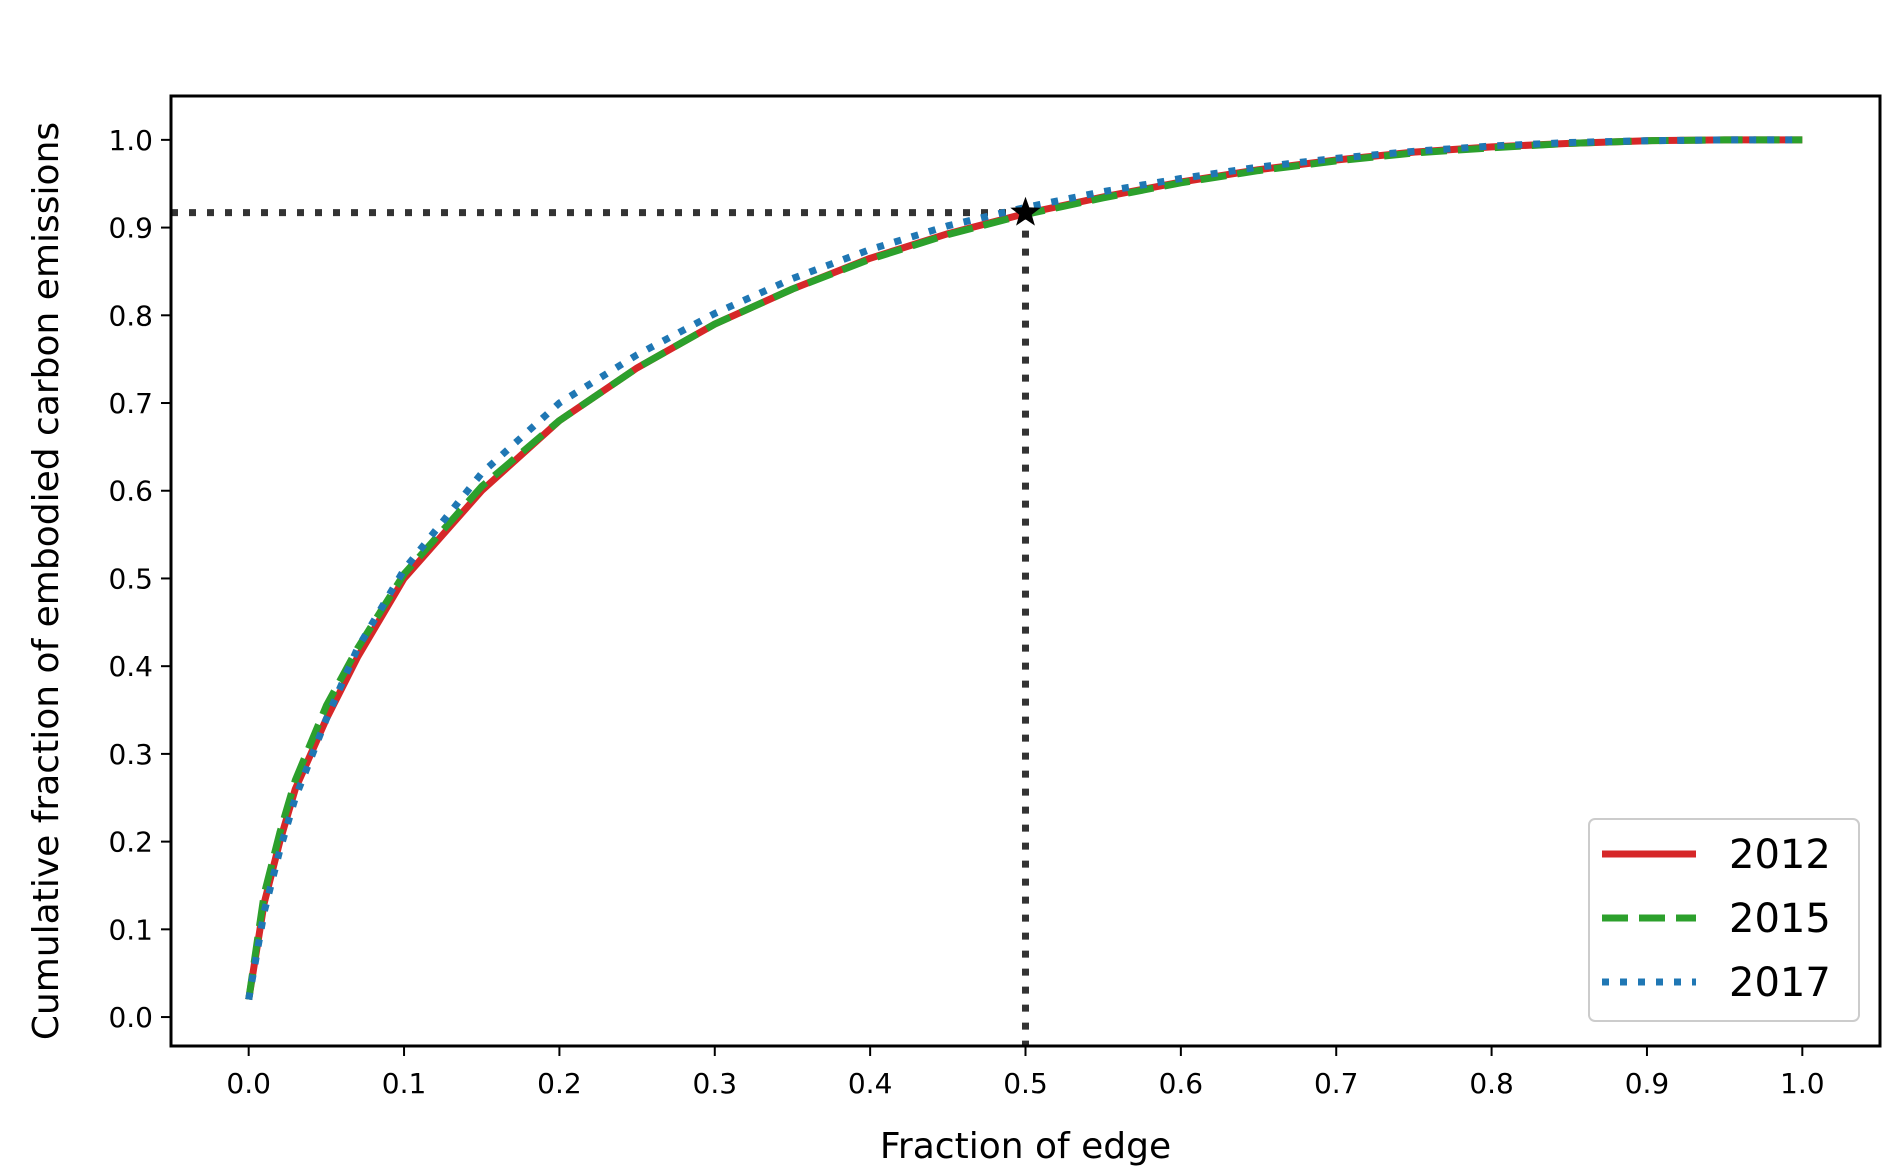  What do you see at coordinates (1802, 1083) in the screenshot?
I see `x-tick-label: 1.0` at bounding box center [1802, 1083].